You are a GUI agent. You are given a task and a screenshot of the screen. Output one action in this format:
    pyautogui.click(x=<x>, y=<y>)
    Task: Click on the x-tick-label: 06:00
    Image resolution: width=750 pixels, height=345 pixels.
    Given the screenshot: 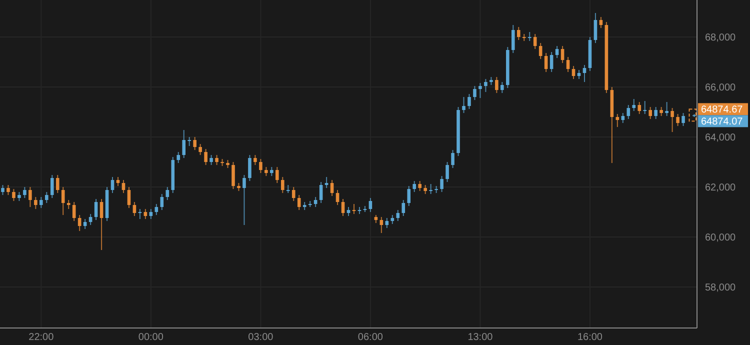 What is the action you would take?
    pyautogui.click(x=371, y=337)
    